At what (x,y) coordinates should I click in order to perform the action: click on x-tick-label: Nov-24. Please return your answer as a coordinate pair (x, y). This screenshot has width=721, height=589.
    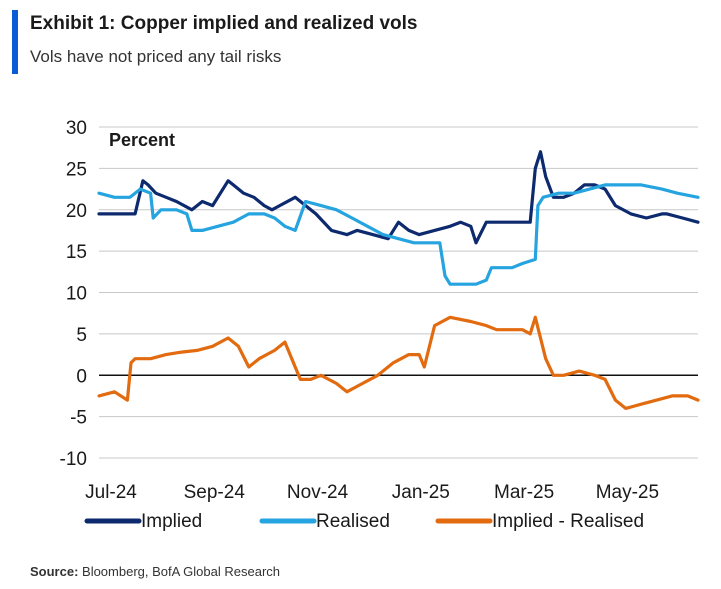
    Looking at the image, I should click on (318, 492).